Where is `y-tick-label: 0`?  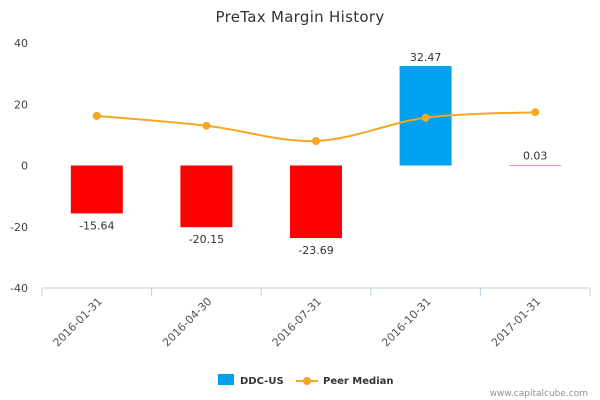 y-tick-label: 0 is located at coordinates (24, 166).